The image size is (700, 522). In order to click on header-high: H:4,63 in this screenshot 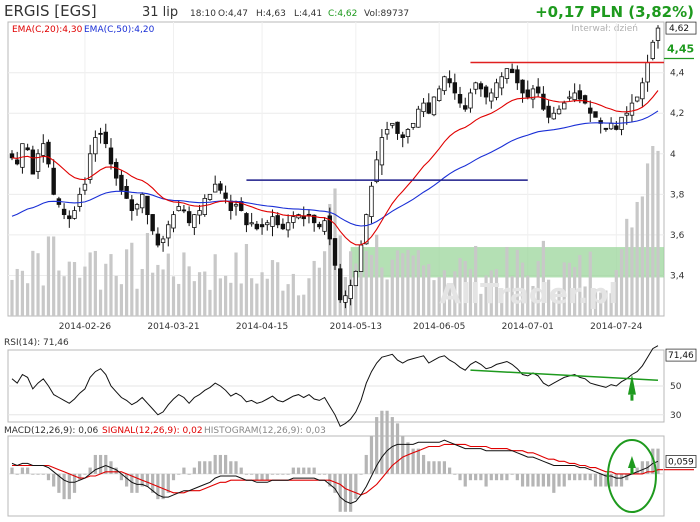, I will do `click(271, 14)`.